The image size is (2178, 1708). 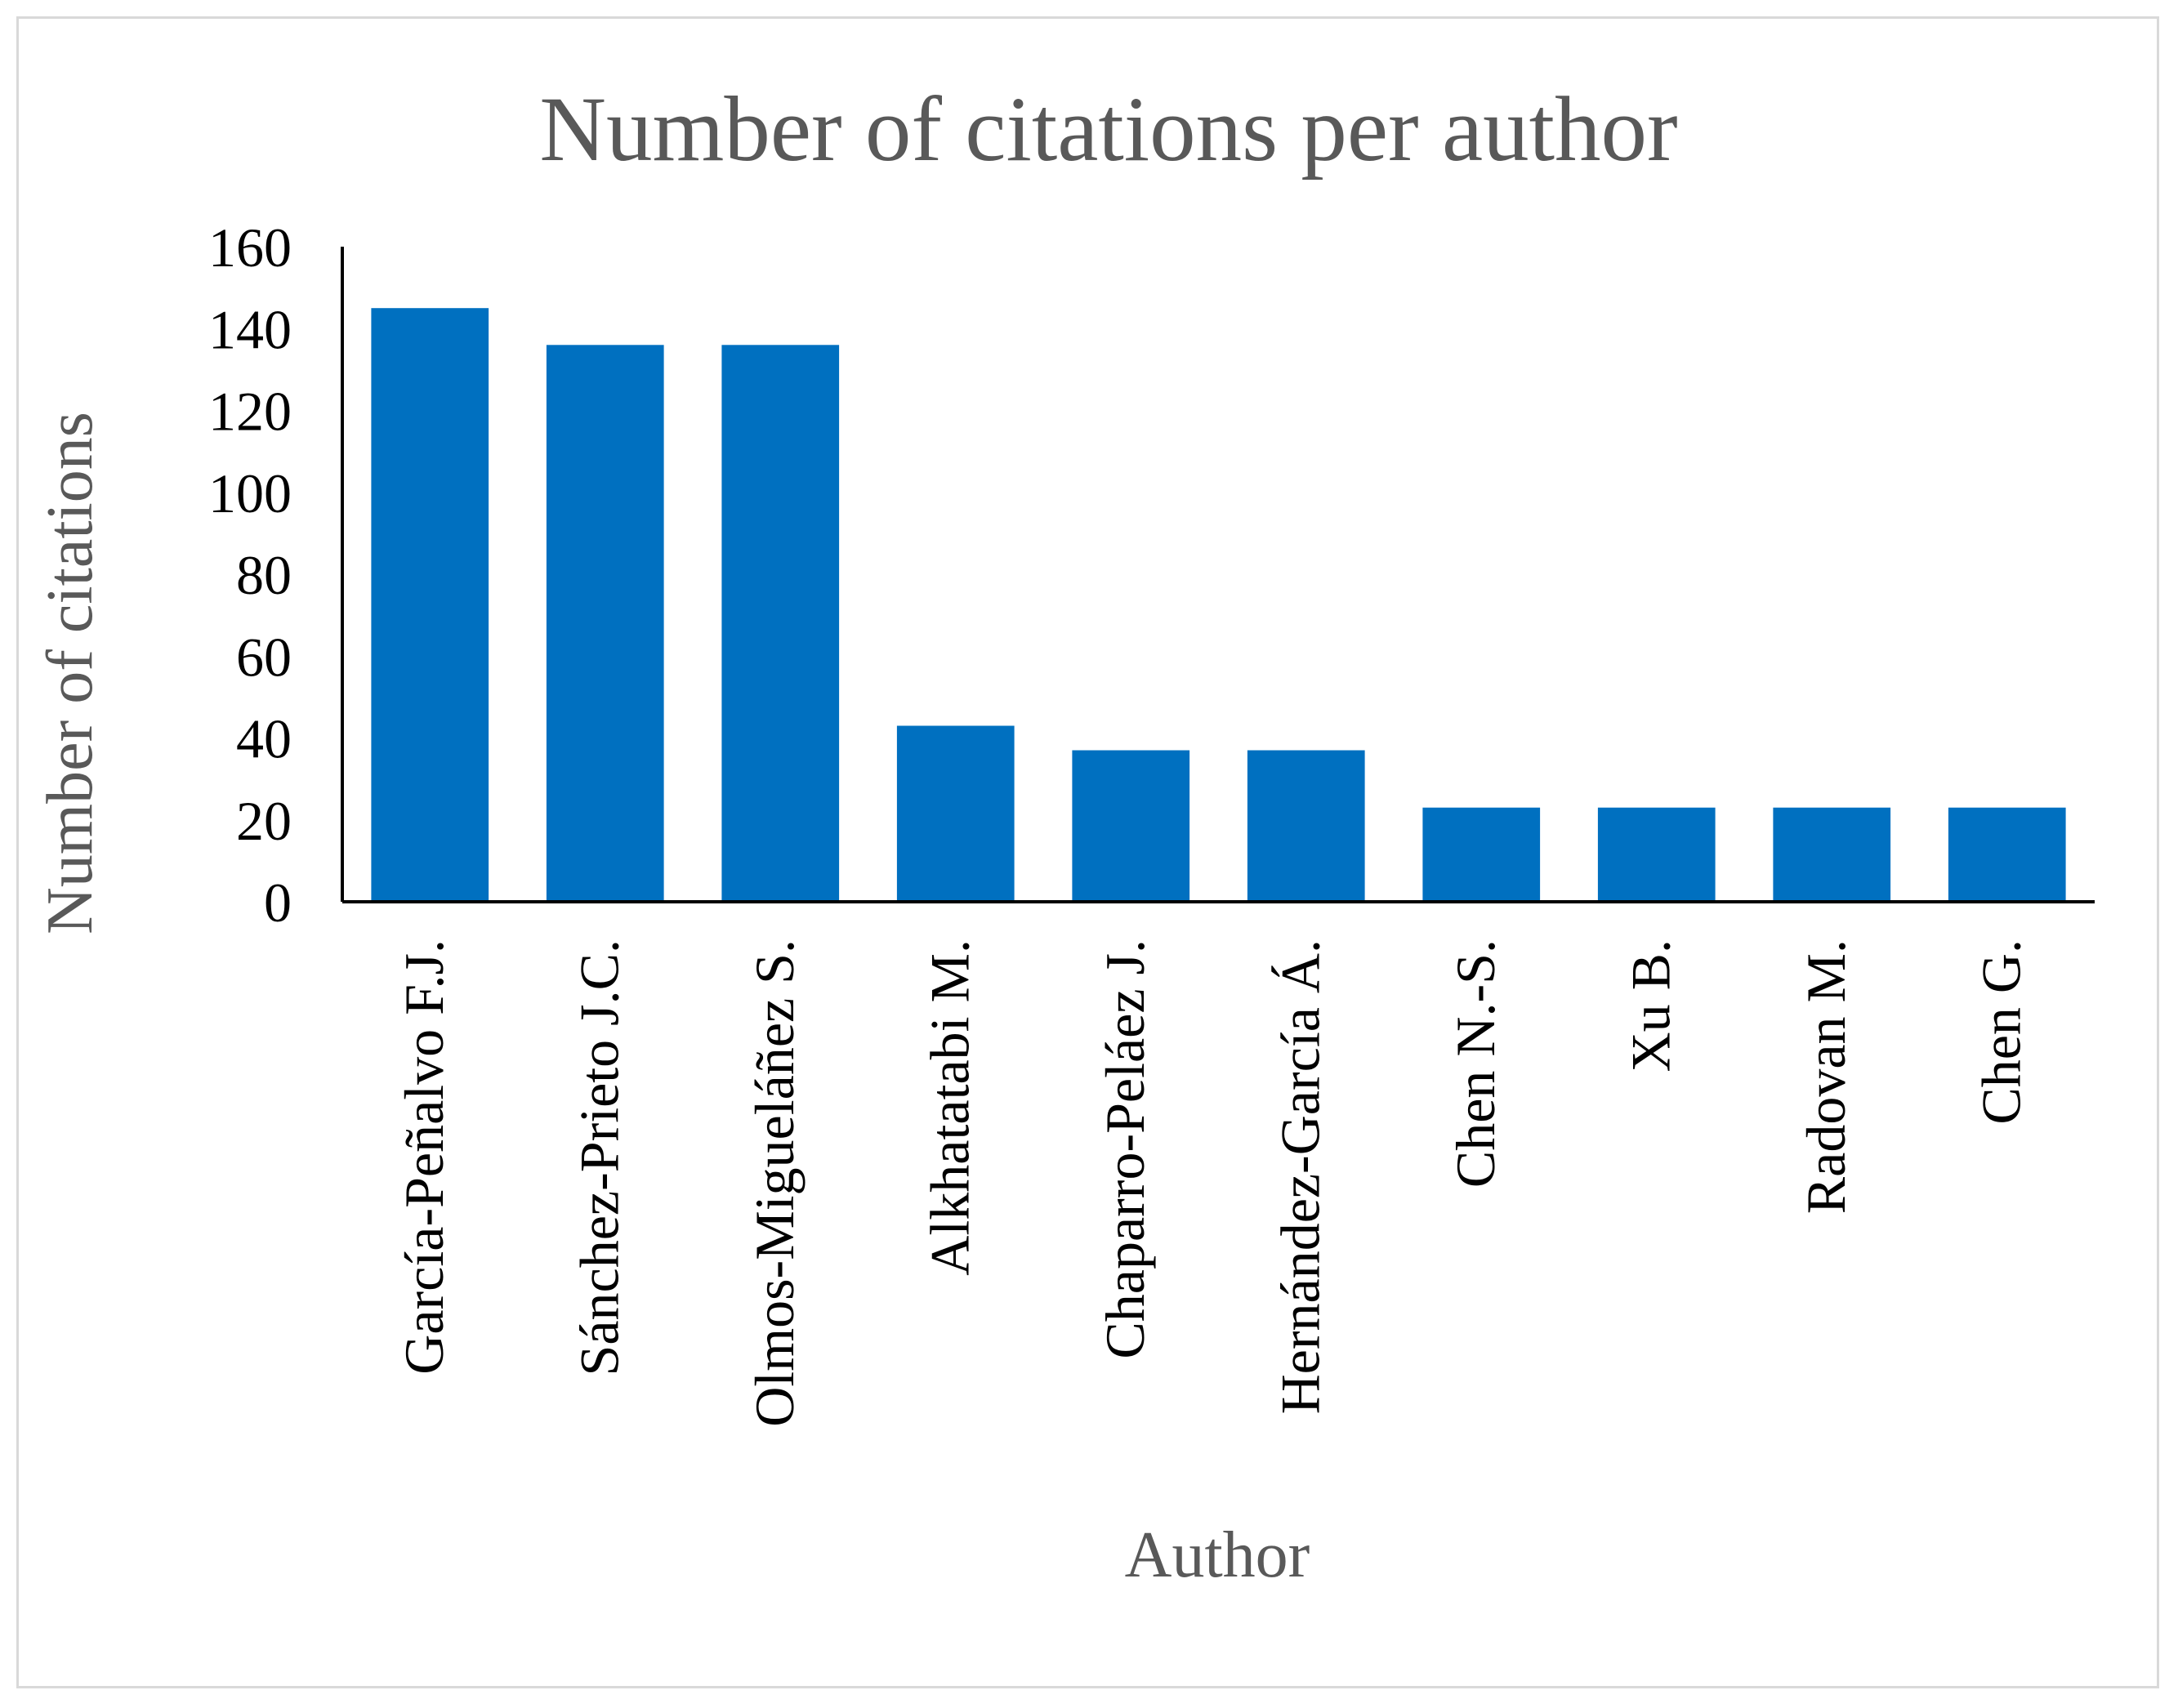 I want to click on chart-title: Number of citations per author, so click(x=1108, y=129).